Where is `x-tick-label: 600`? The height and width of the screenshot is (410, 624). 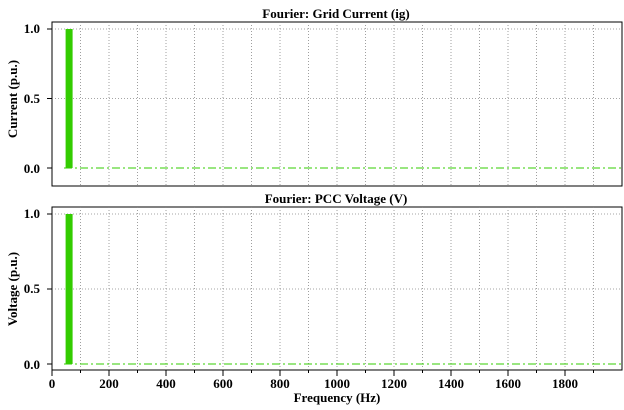 x-tick-label: 600 is located at coordinates (223, 383).